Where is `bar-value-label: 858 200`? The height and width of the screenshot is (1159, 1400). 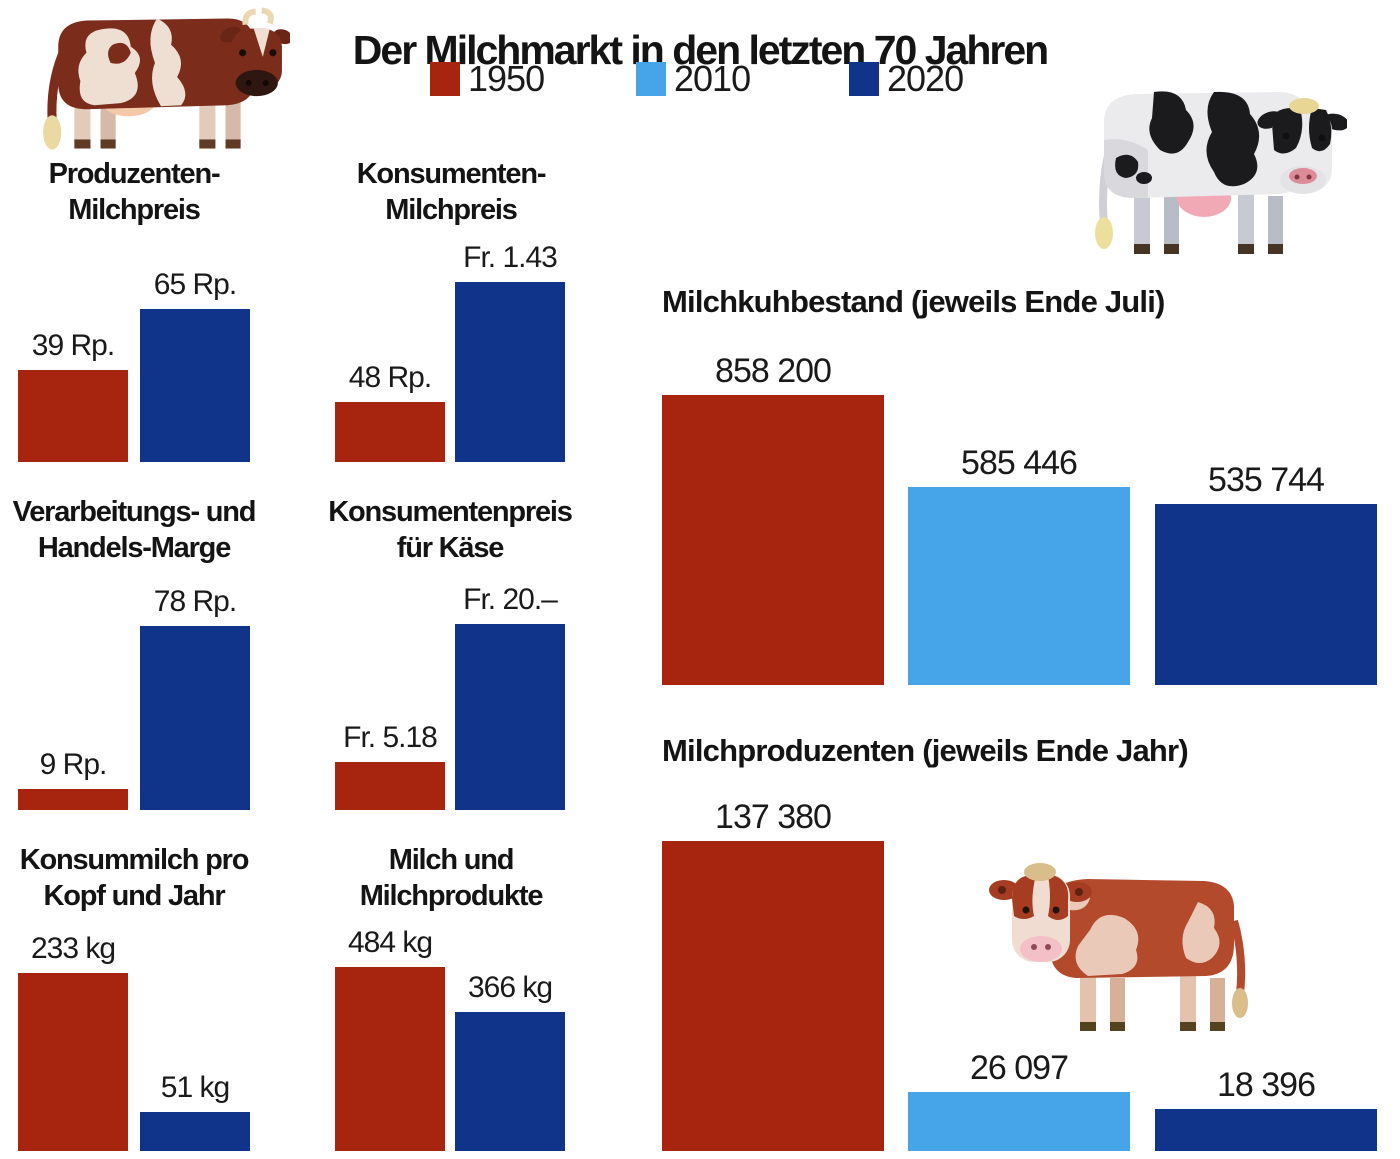
bar-value-label: 858 200 is located at coordinates (773, 371).